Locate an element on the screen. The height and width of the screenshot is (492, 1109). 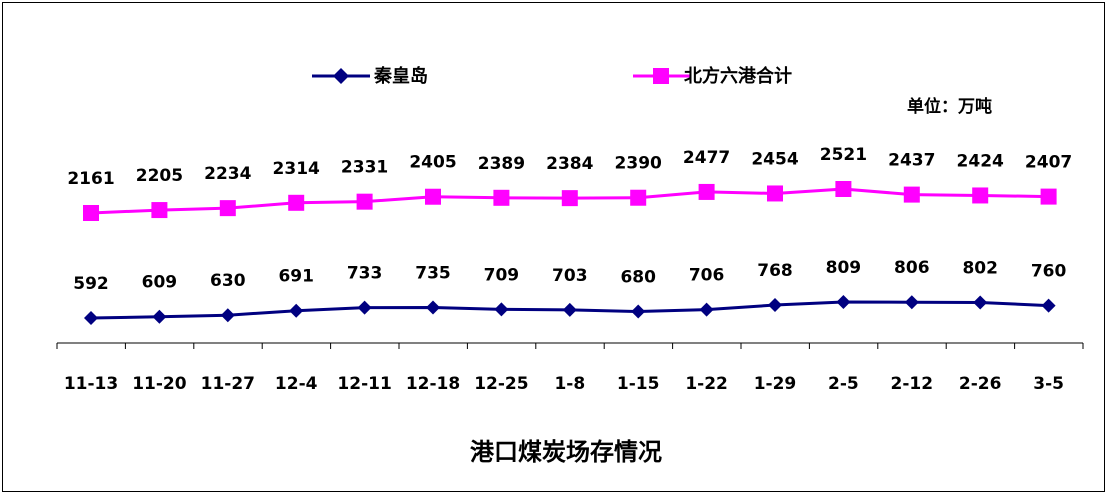
data-label: 703 is located at coordinates (570, 276).